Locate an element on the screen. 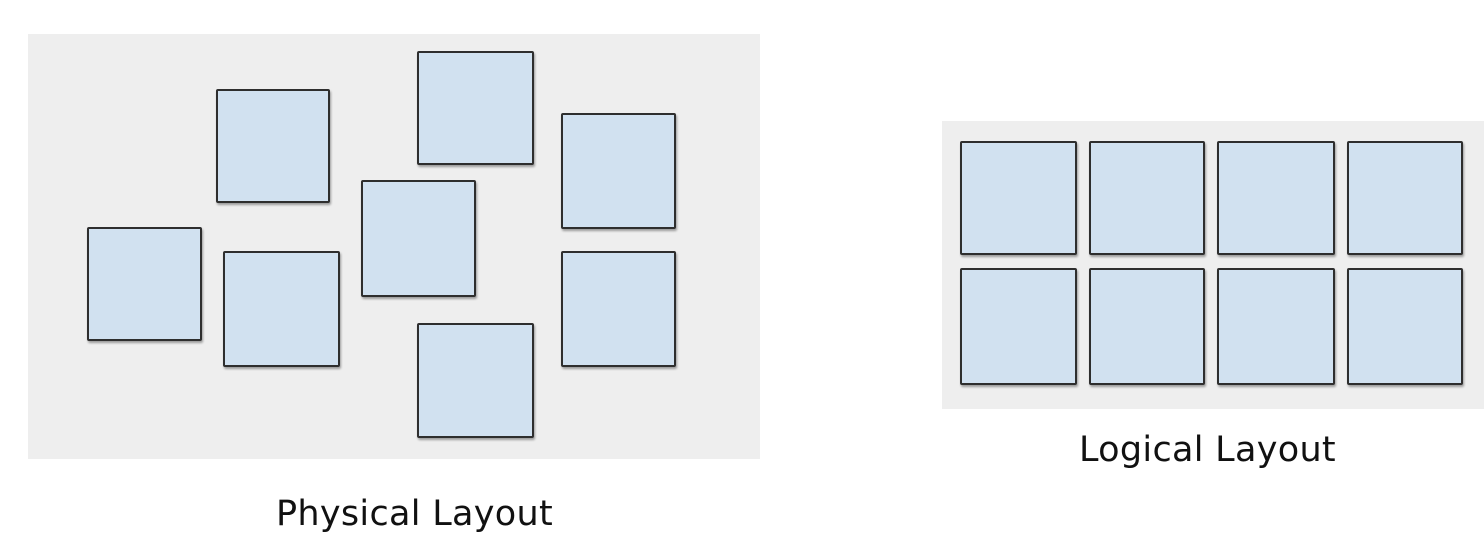  logical-layout-caption: Logical Layout is located at coordinates (1207, 450).